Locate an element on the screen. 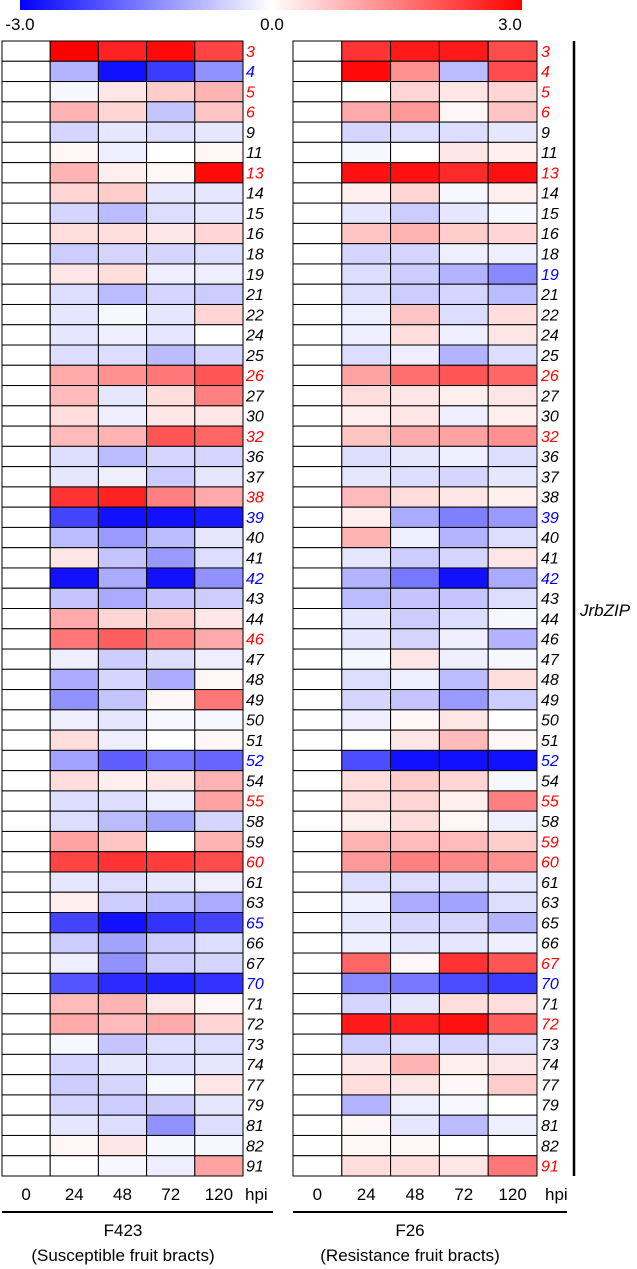 The width and height of the screenshot is (637, 1269). colorbar-min-label: -3.0 is located at coordinates (19, 24).